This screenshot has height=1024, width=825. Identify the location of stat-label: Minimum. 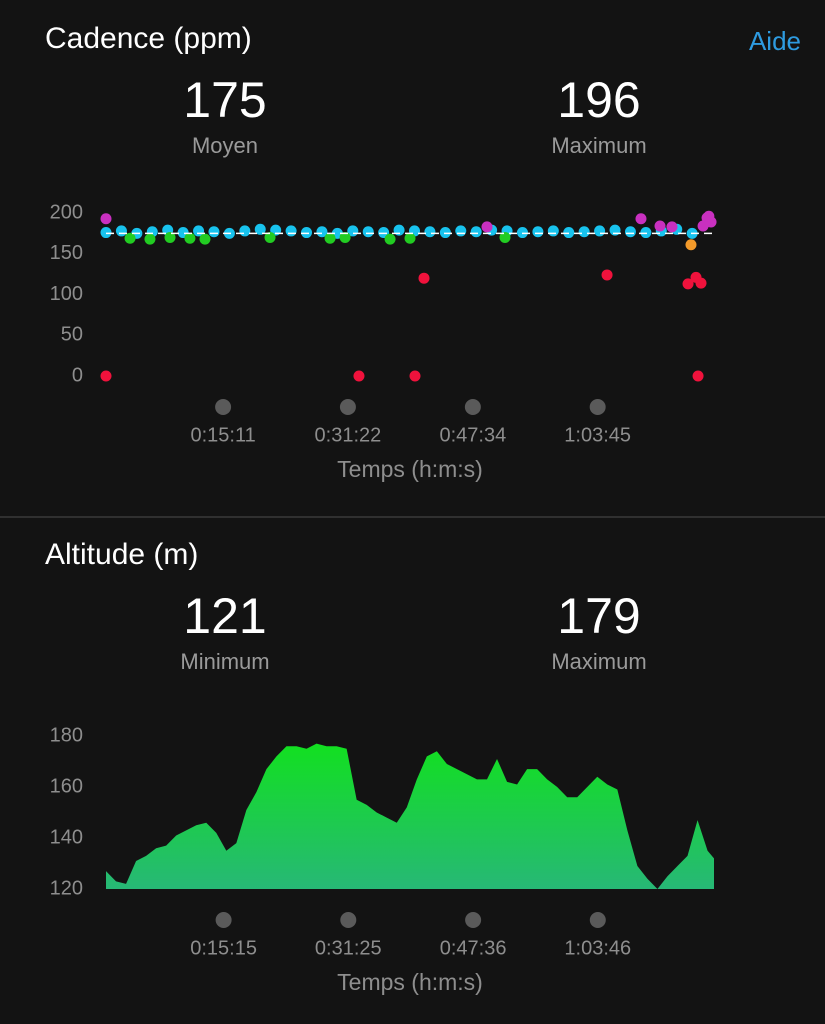
(224, 661).